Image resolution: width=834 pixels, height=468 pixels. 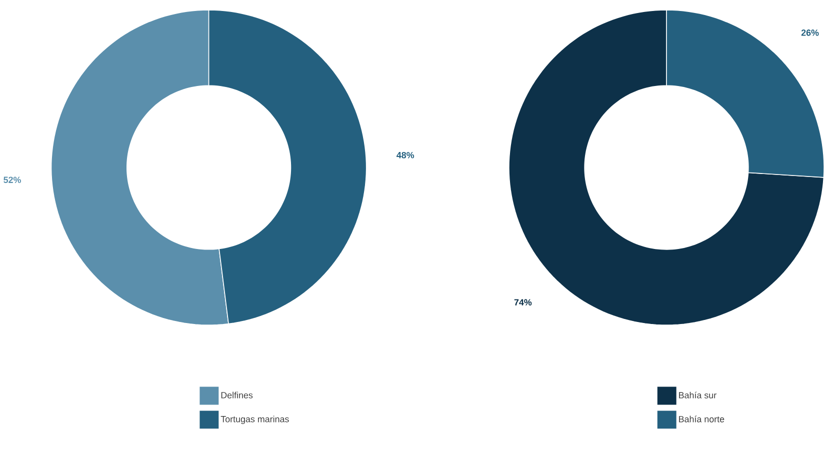 What do you see at coordinates (523, 302) in the screenshot?
I see `data-label: 74%` at bounding box center [523, 302].